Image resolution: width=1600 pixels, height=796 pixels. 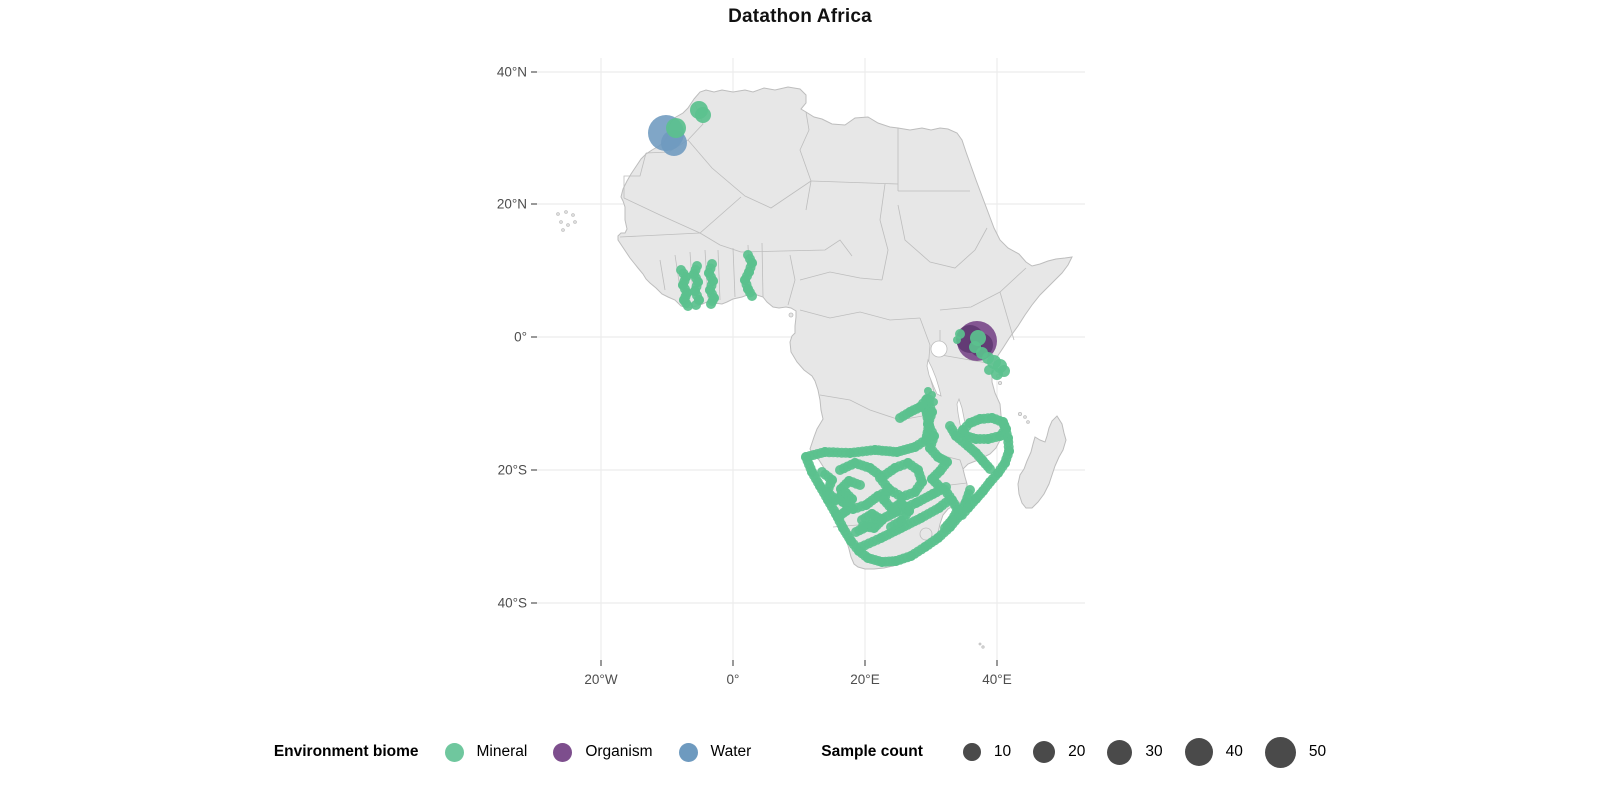 What do you see at coordinates (1317, 751) in the screenshot?
I see `size-item-label: 50` at bounding box center [1317, 751].